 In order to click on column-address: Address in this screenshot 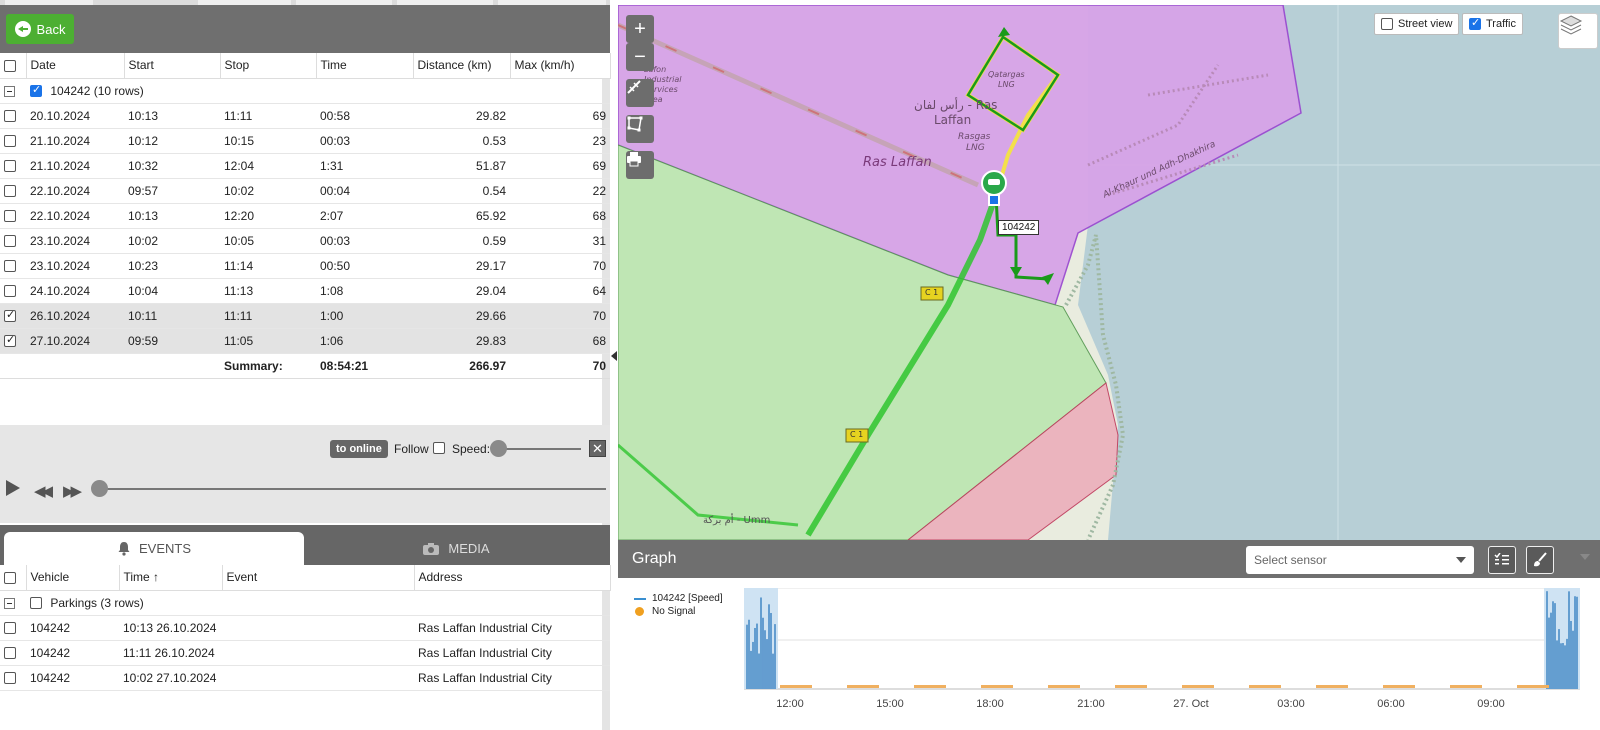, I will do `click(512, 578)`.